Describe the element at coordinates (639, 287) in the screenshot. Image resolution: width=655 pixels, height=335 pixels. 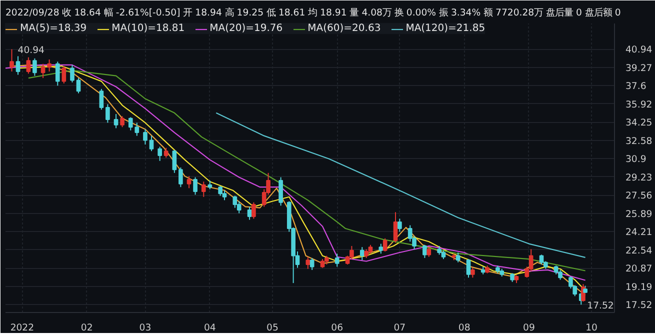
I see `y-tick-label: 19.19` at that location.